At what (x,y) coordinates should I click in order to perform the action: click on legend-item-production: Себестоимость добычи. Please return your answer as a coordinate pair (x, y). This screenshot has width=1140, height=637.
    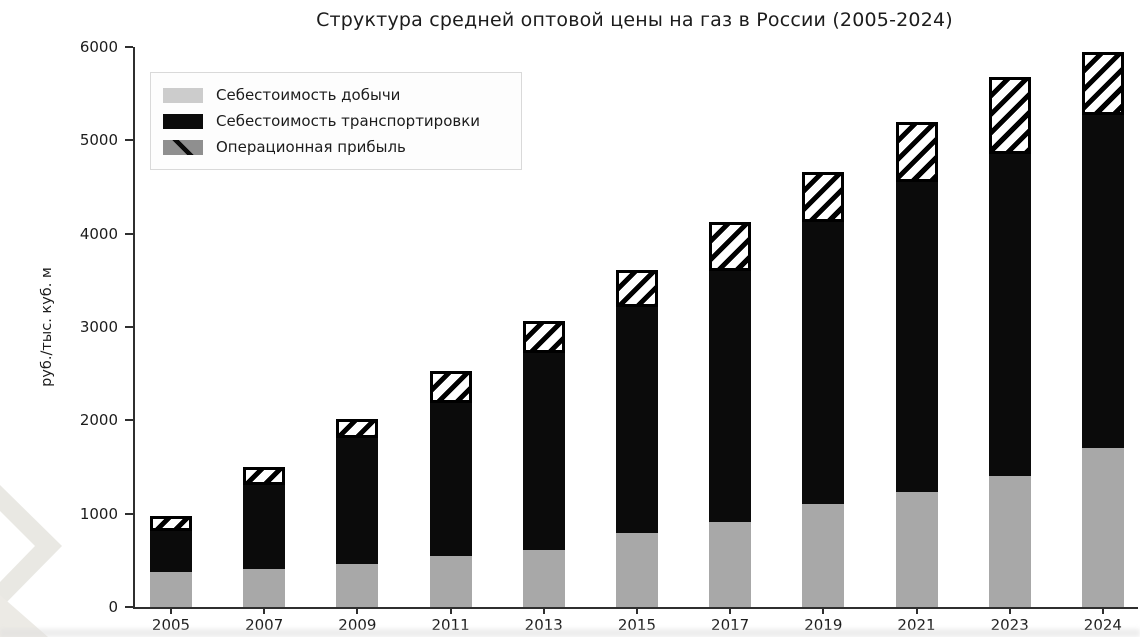
    Looking at the image, I should click on (336, 95).